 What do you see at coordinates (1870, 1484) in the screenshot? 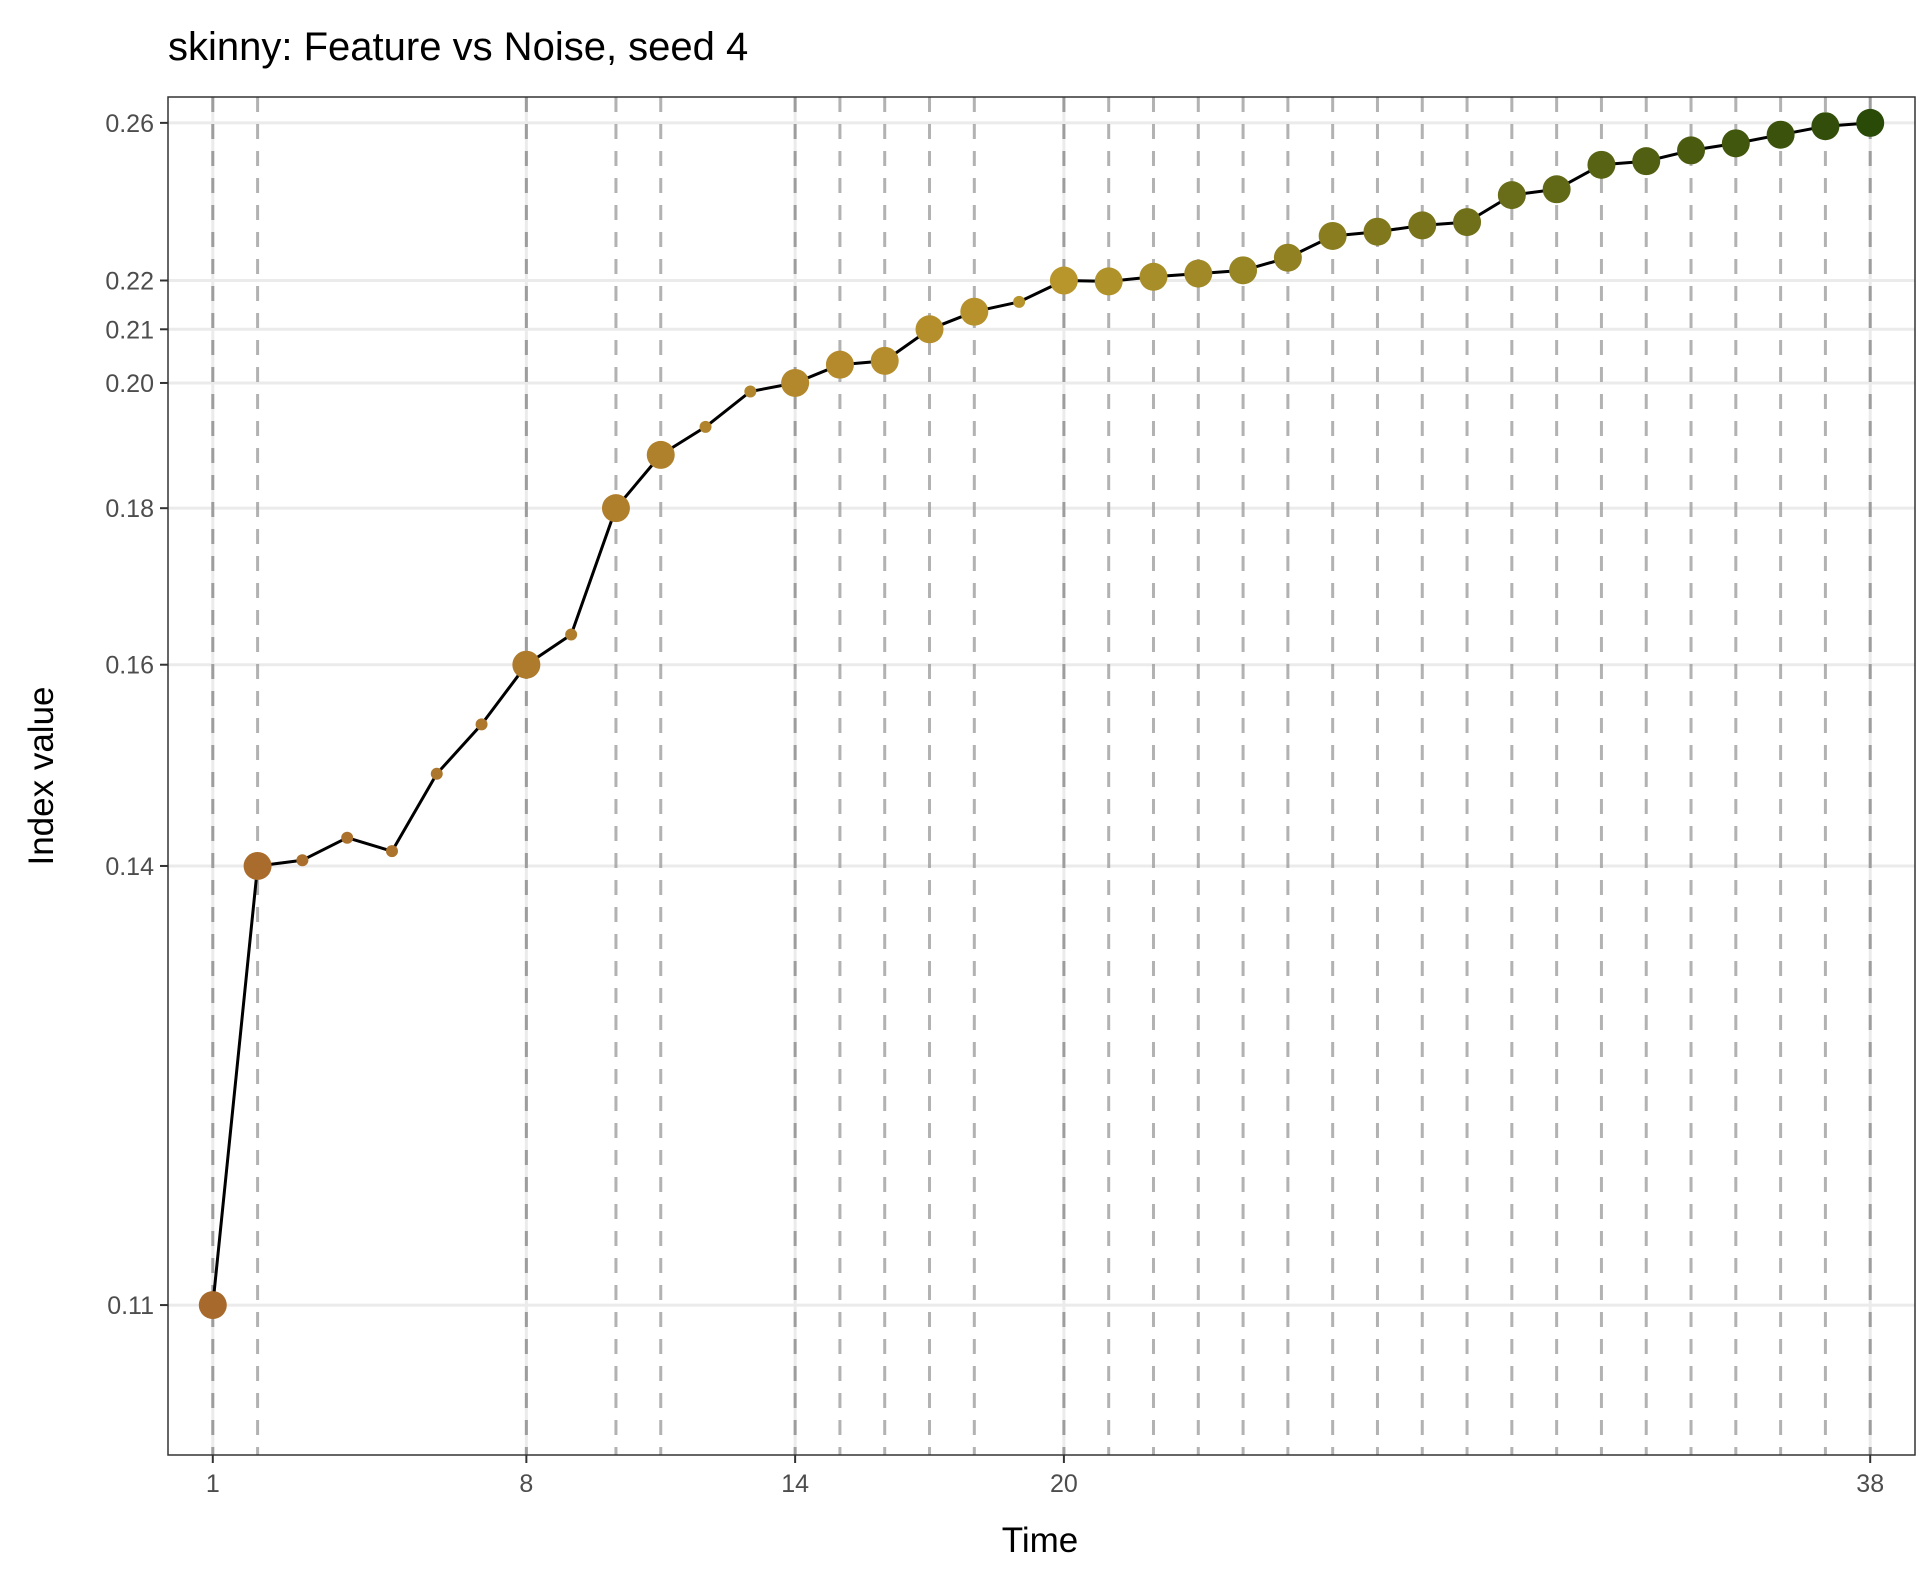
I see `x-tick-label: 38` at bounding box center [1870, 1484].